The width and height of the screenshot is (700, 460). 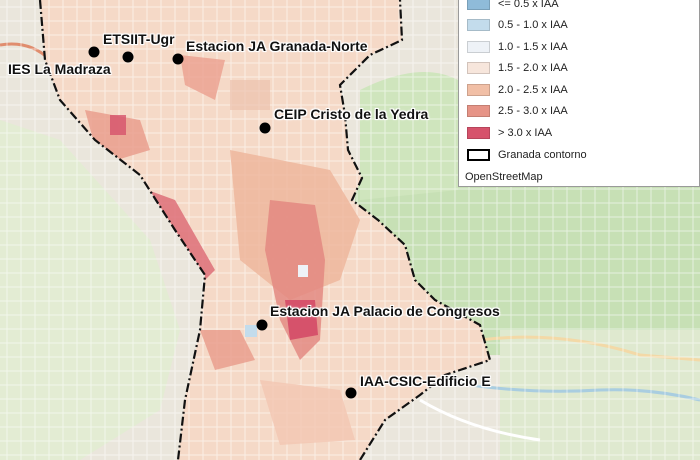 I want to click on legend-basemap-label: OpenStreetMap, so click(x=504, y=176).